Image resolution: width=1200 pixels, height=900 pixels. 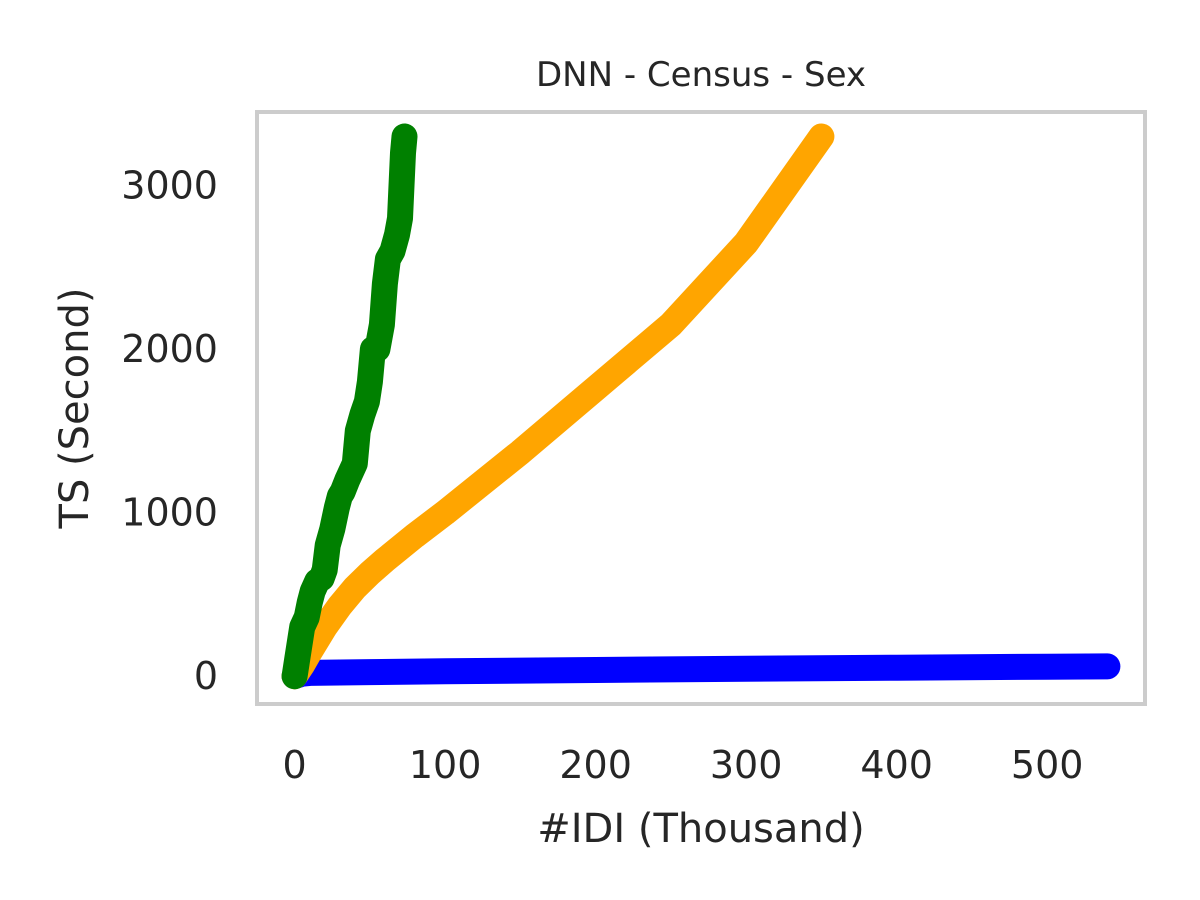 What do you see at coordinates (169, 513) in the screenshot?
I see `y-tick-label: 1000` at bounding box center [169, 513].